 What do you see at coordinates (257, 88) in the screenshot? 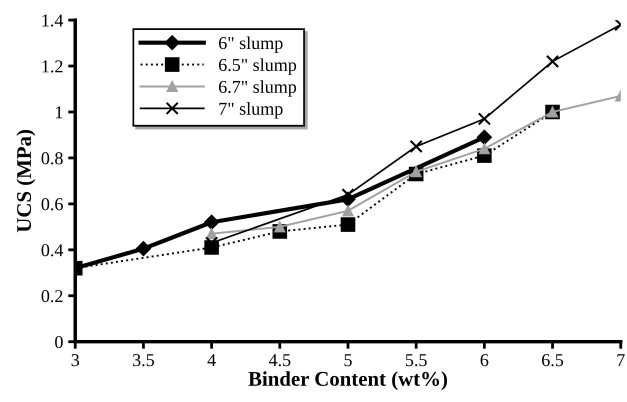
I see `legend-label: 6.7" slump` at bounding box center [257, 88].